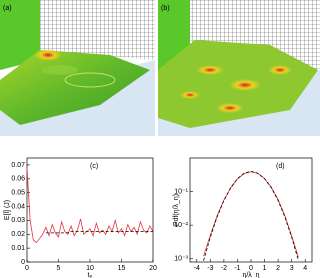  I want to click on x-tick-label: -3, so click(210, 268).